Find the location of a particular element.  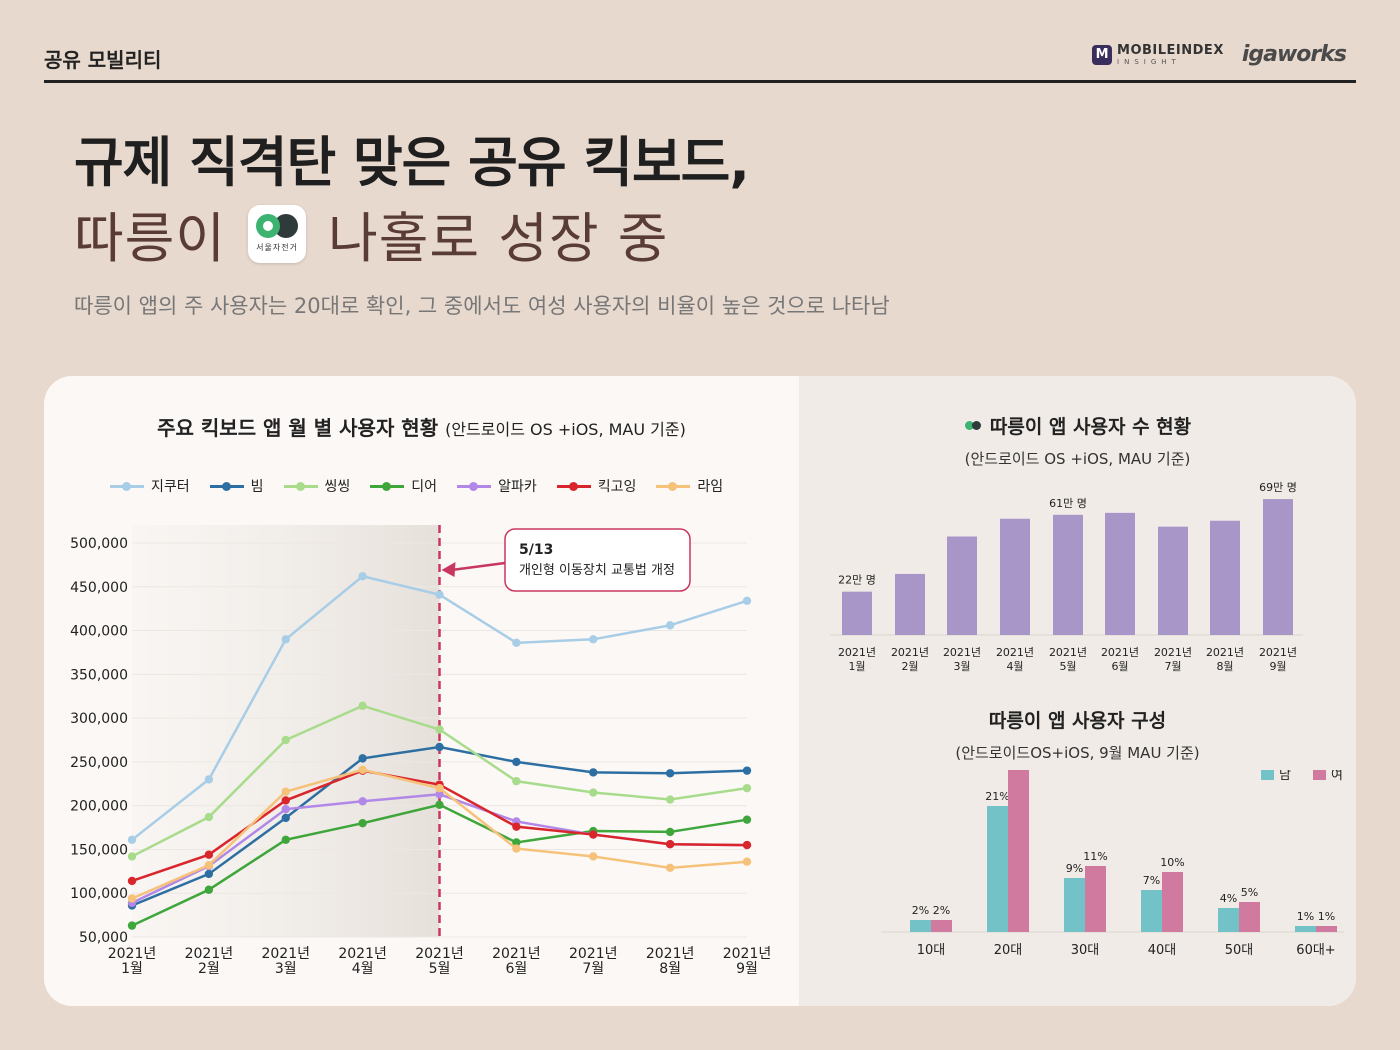

x-tick-label: 2021년 1월 is located at coordinates (132, 961).